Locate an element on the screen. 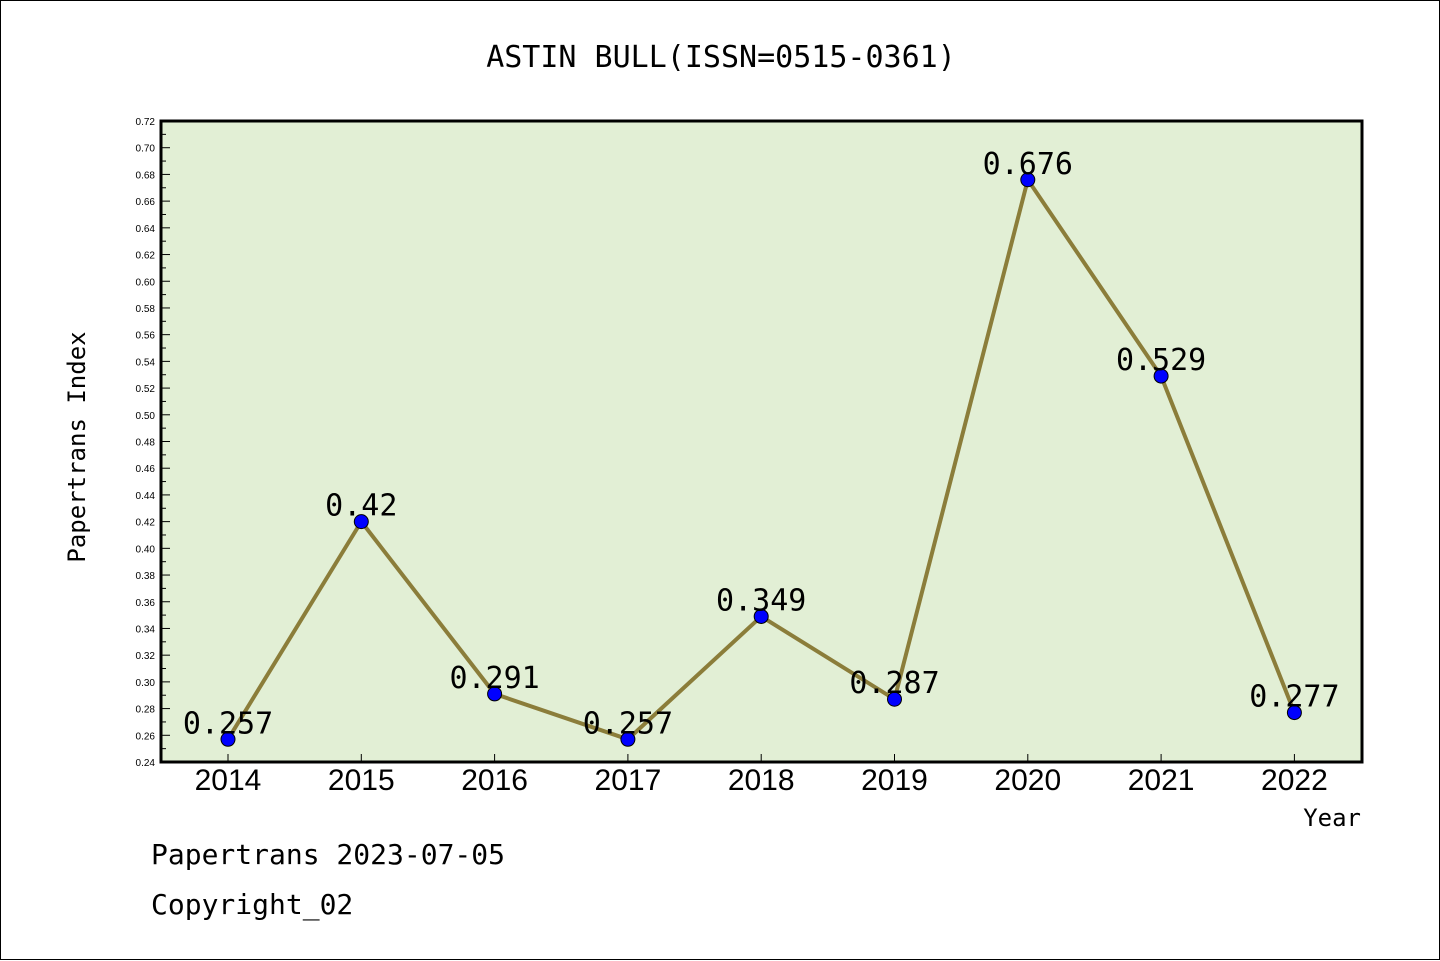 The width and height of the screenshot is (1440, 961). y-tick-label: 0.34 is located at coordinates (146, 629).